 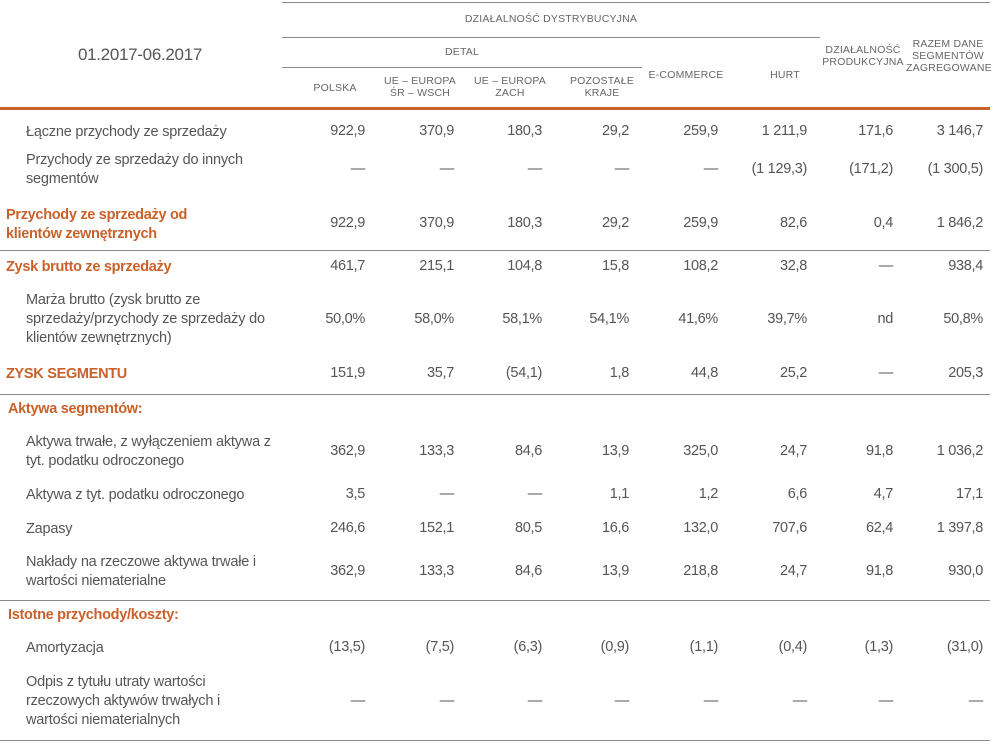 I want to click on cell: 1,8, so click(x=619, y=373).